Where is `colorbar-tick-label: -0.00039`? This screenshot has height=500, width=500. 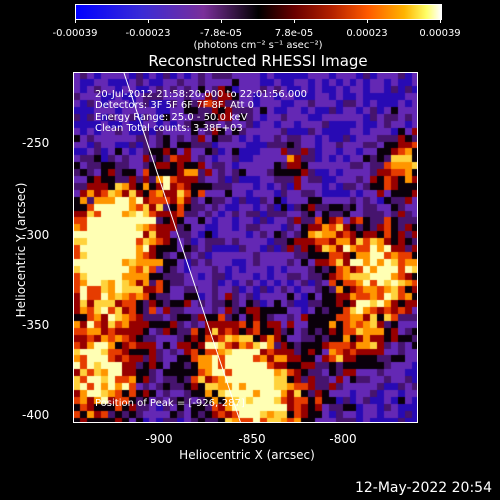
colorbar-tick-label: -0.00039 is located at coordinates (75, 33).